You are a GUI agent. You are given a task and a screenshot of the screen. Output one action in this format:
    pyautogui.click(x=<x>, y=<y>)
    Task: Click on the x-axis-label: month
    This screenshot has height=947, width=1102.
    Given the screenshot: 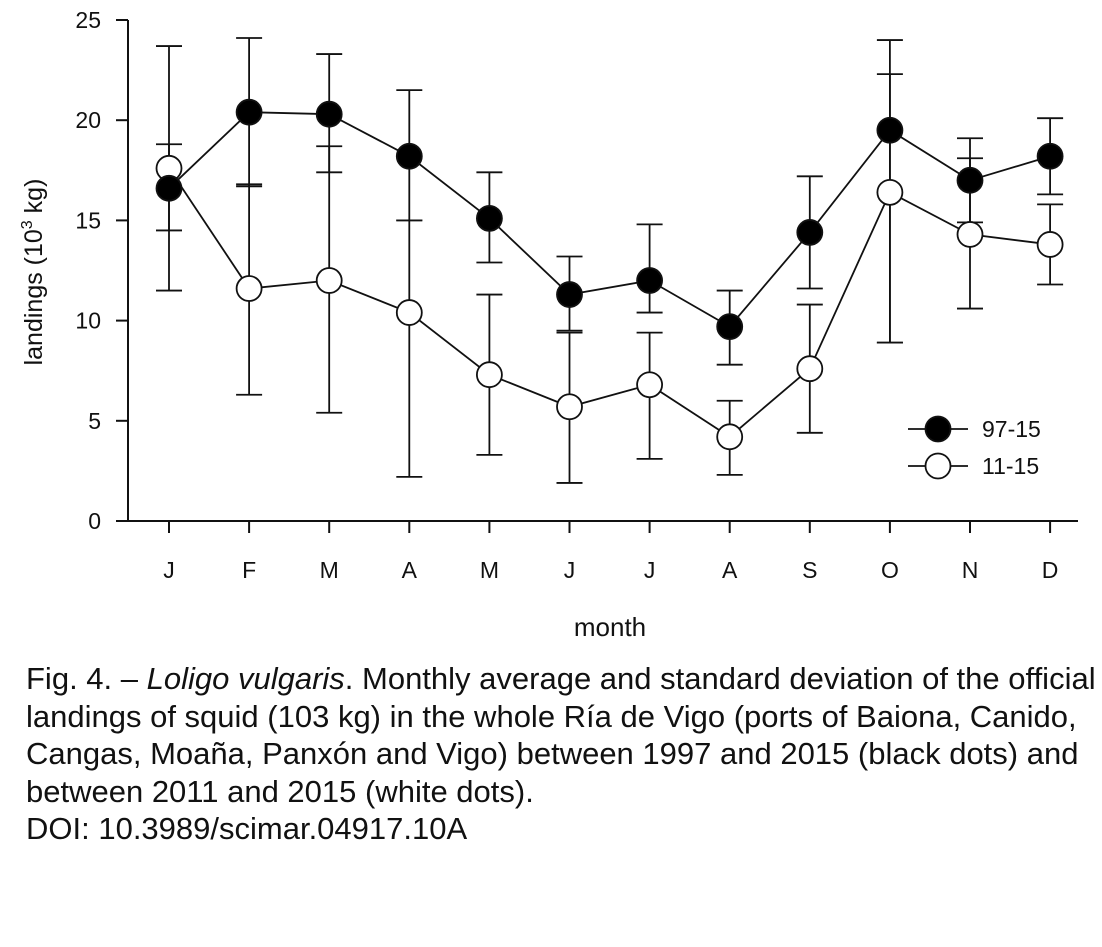 What is the action you would take?
    pyautogui.click(x=610, y=627)
    